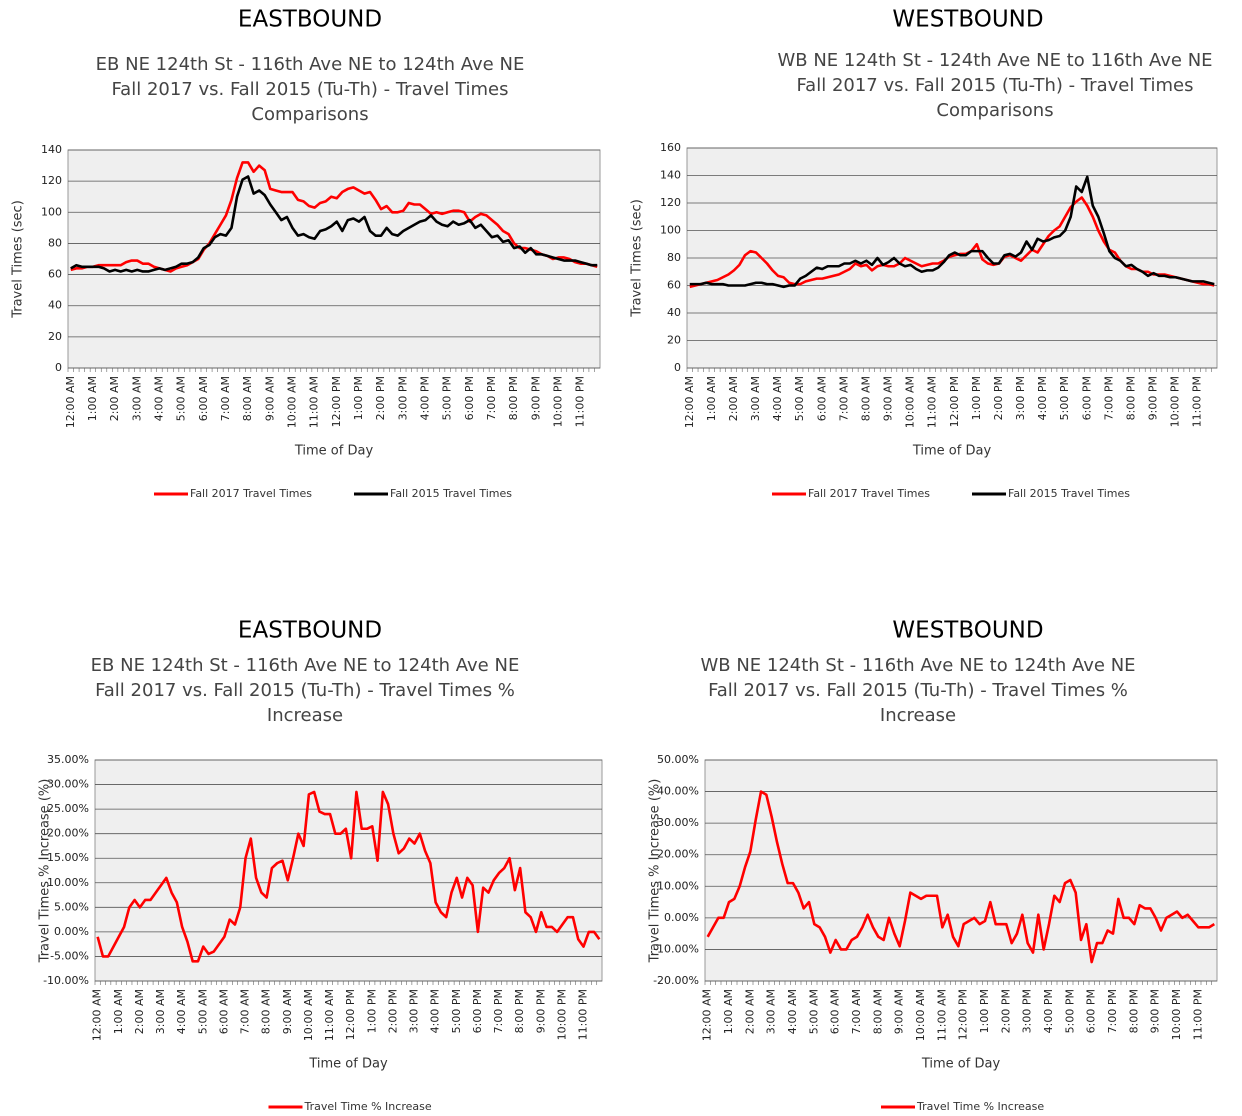 This screenshot has height=1116, width=1242. Describe the element at coordinates (994, 110) in the screenshot. I see `chart-subtitle: Comparisons` at that location.